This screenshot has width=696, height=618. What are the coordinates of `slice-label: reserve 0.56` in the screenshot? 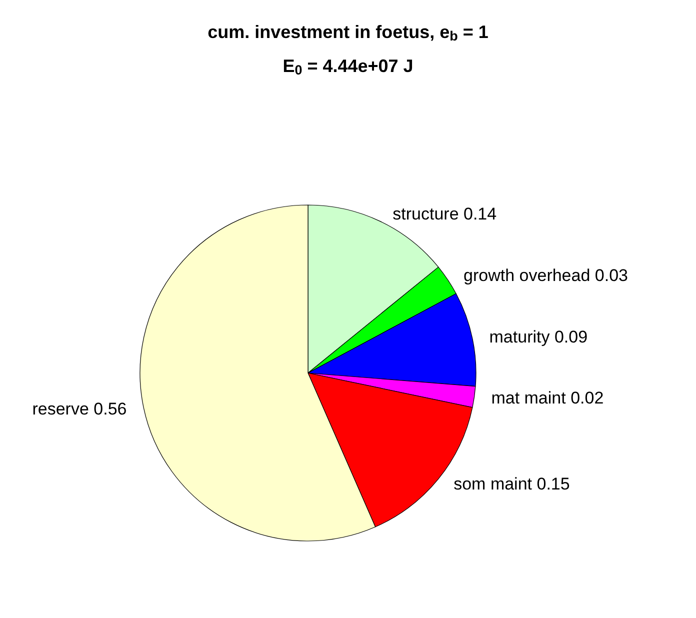 It's located at (79, 409).